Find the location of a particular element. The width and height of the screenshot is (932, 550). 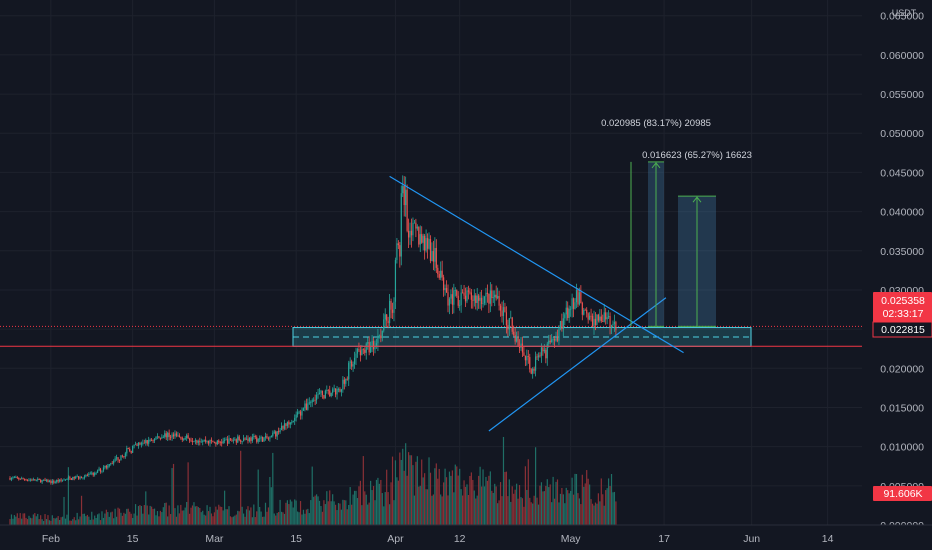

triangle-upper-line is located at coordinates (536, 264).